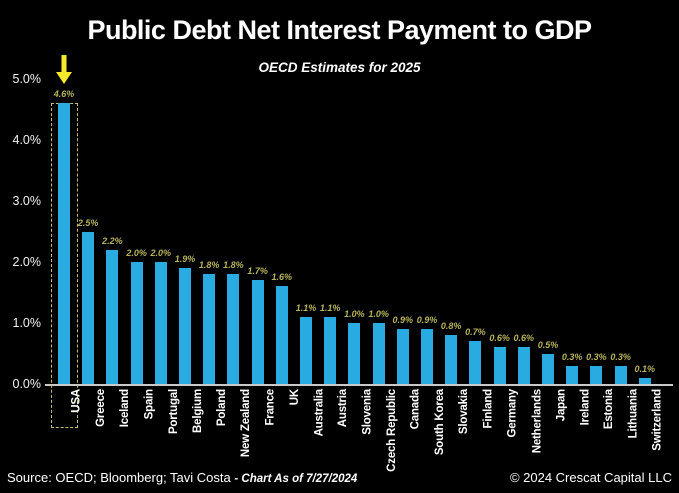 The height and width of the screenshot is (493, 679). Describe the element at coordinates (572, 374) in the screenshot. I see `bar-ireland` at that location.